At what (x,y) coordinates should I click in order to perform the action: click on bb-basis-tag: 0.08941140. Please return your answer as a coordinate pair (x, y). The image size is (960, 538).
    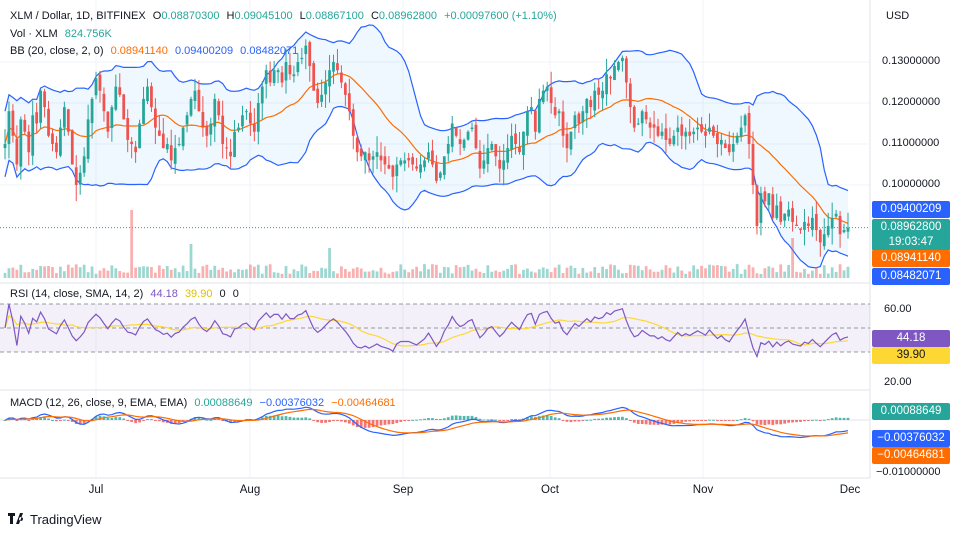
    Looking at the image, I should click on (911, 258).